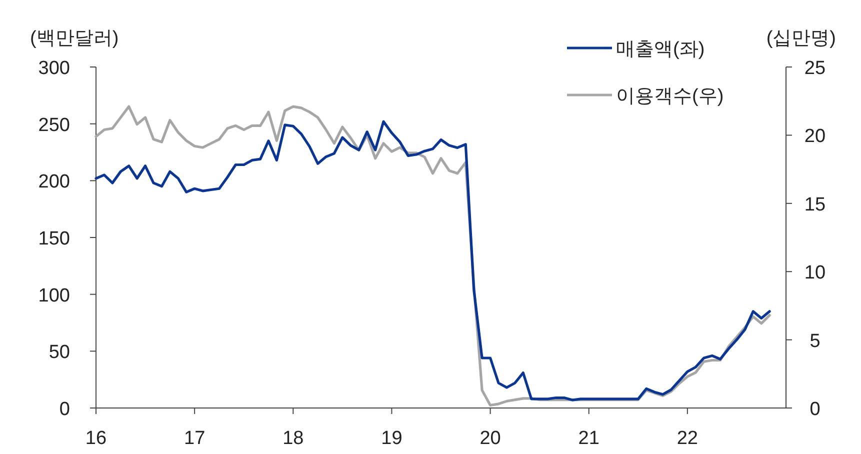 The width and height of the screenshot is (861, 454). I want to click on x-tick-label: 22, so click(687, 438).